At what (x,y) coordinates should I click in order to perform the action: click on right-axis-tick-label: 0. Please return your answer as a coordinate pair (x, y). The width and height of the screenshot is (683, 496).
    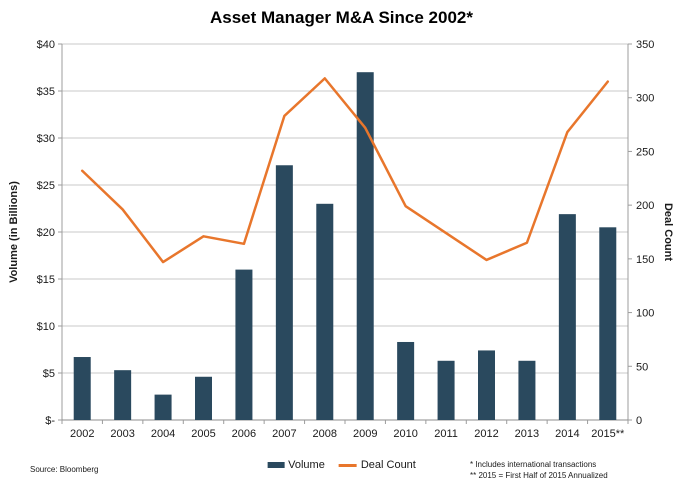
    Looking at the image, I should click on (639, 421).